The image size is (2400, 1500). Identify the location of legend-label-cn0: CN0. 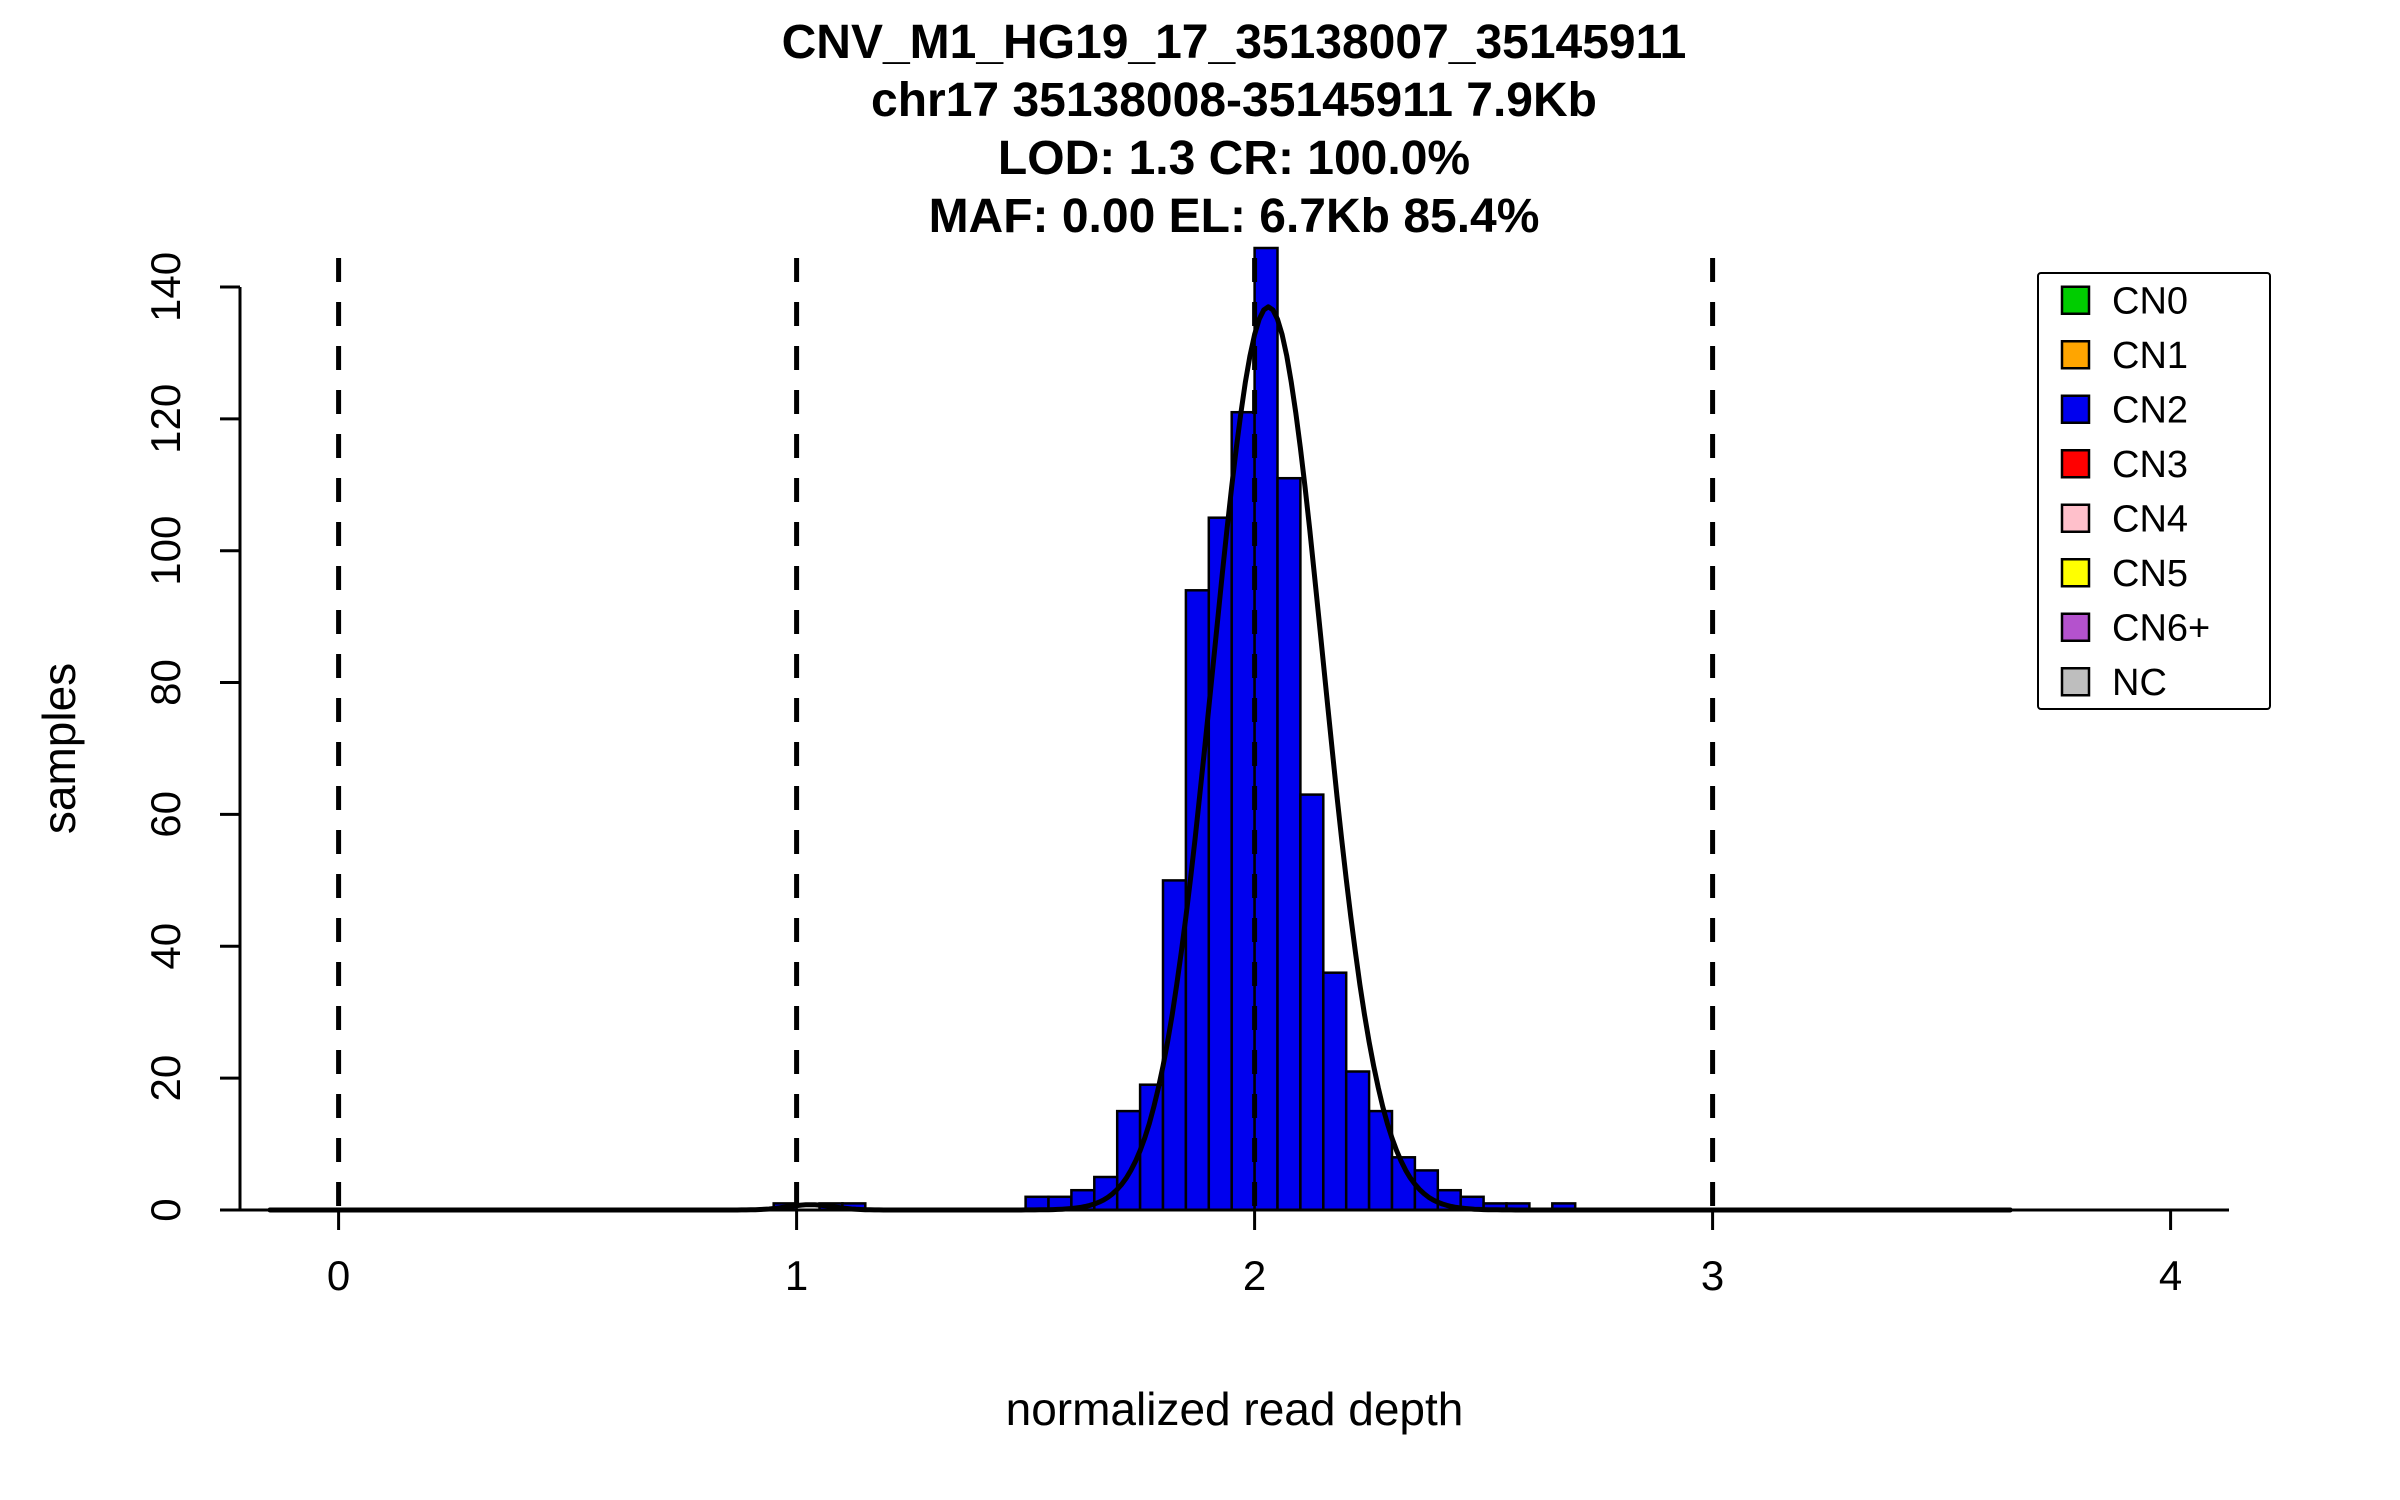
(2150, 301).